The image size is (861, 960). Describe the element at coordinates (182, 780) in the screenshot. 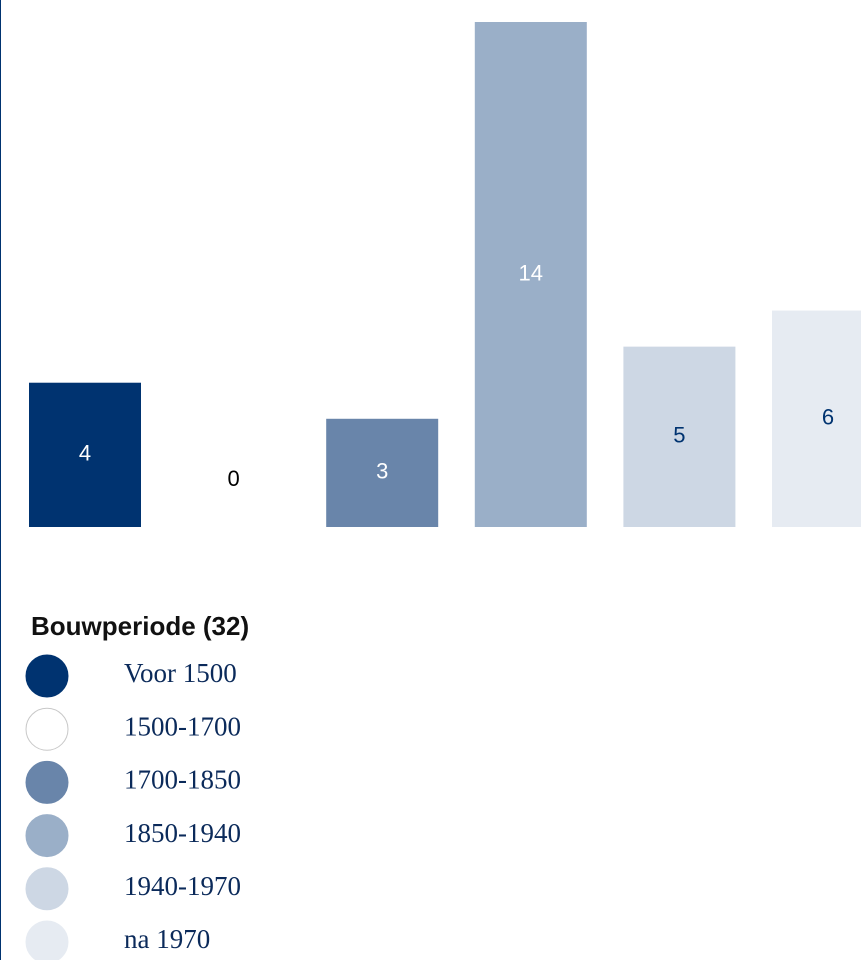

I see `legend-label: 1700-1850` at that location.